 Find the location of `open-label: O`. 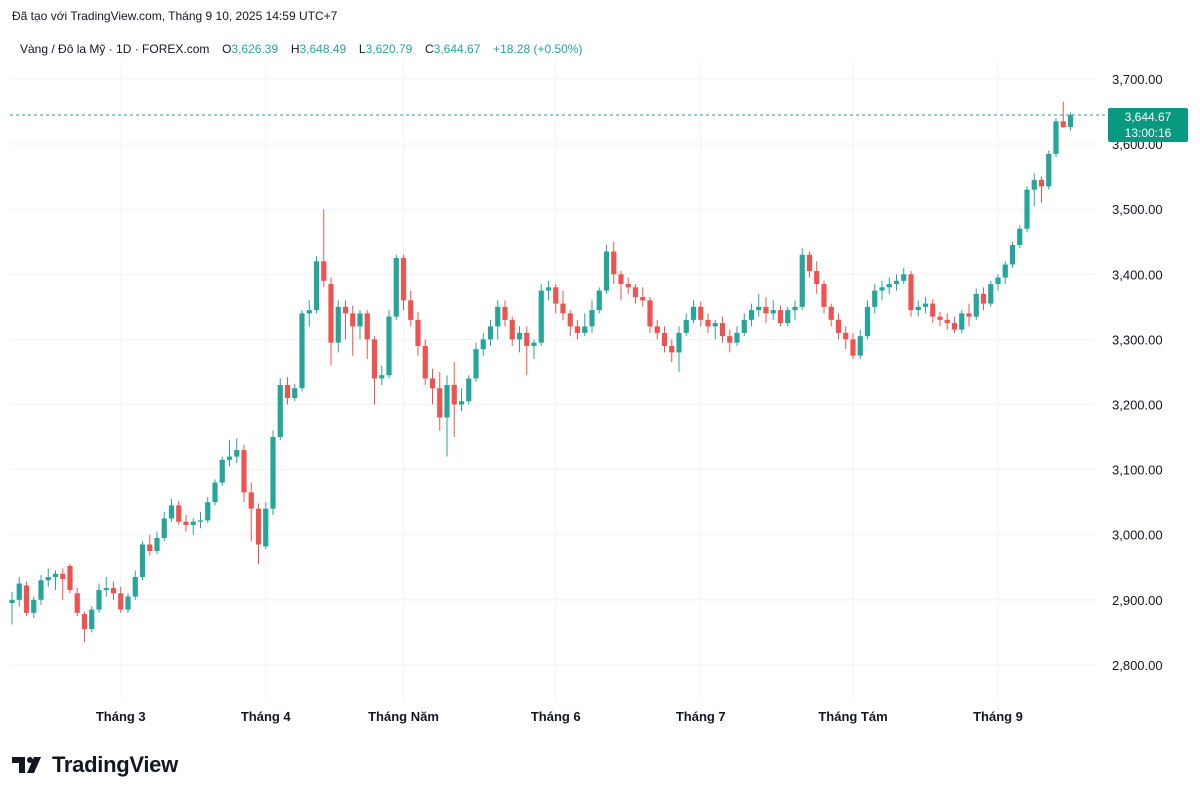

open-label: O is located at coordinates (227, 49).